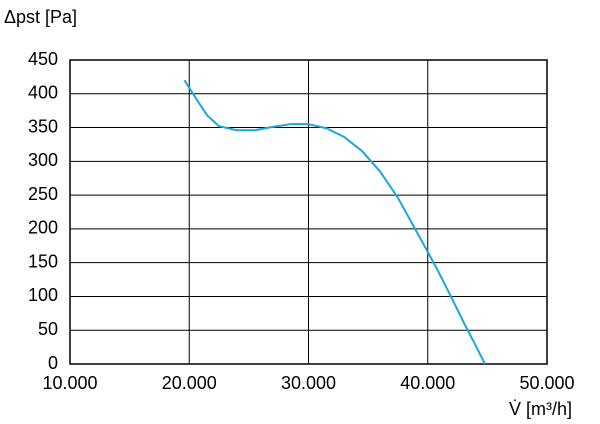 This screenshot has height=424, width=600. What do you see at coordinates (69, 383) in the screenshot?
I see `x-tick-label: 10.000` at bounding box center [69, 383].